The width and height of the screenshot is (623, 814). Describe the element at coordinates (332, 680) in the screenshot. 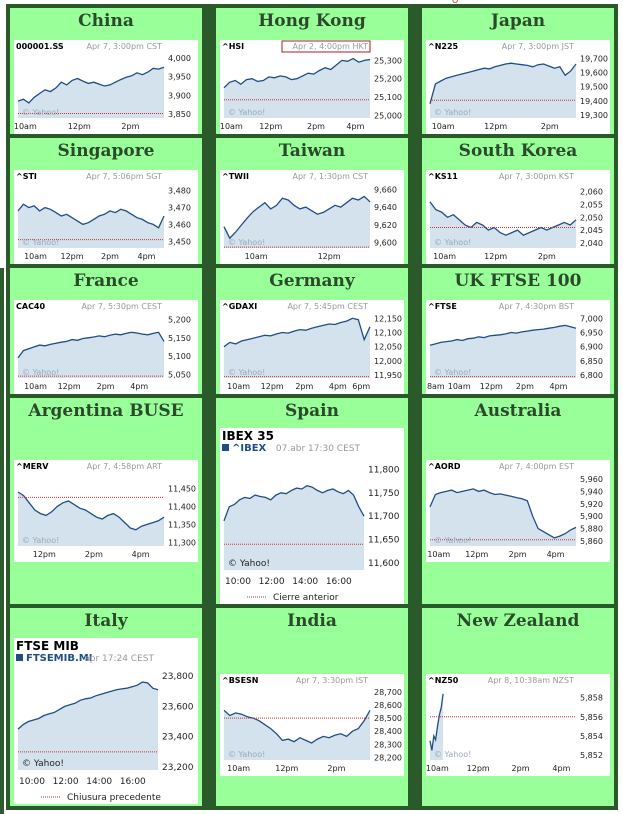

I see `chart-timestamp: Apr 7, 3:30pm IST` at that location.